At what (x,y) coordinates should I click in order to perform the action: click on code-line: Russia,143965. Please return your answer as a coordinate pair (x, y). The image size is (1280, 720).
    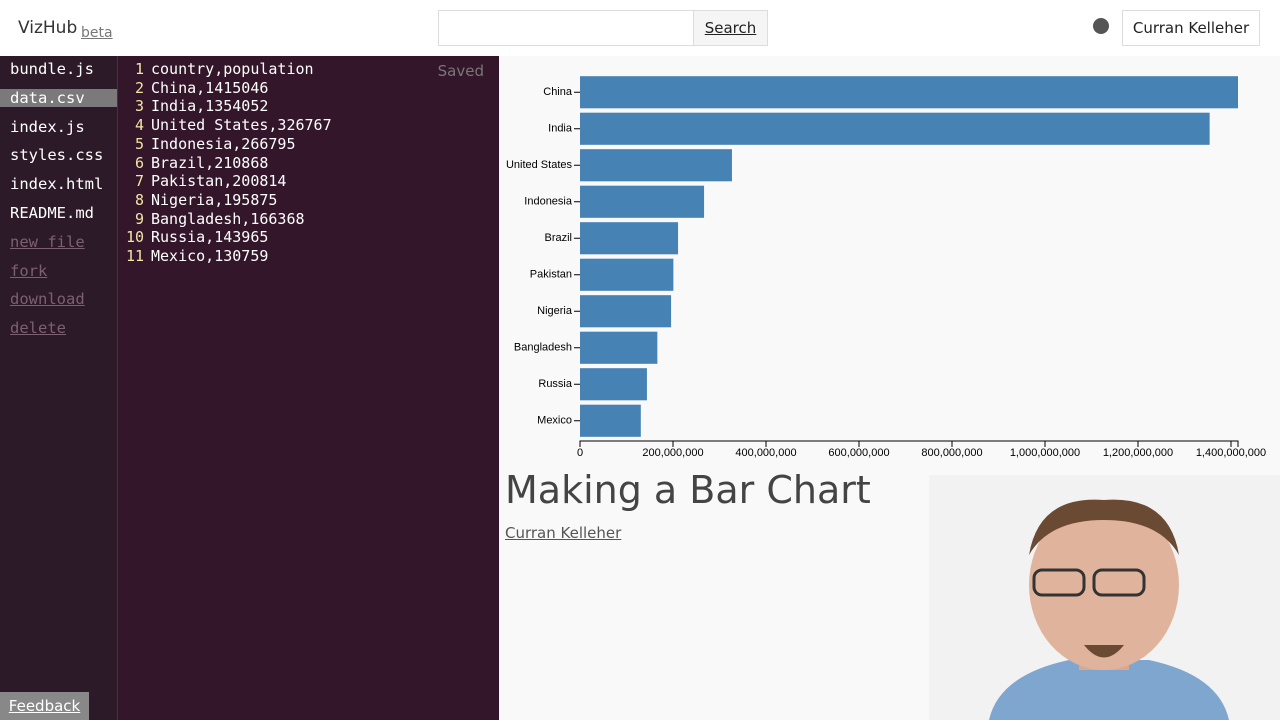
    Looking at the image, I should click on (210, 237).